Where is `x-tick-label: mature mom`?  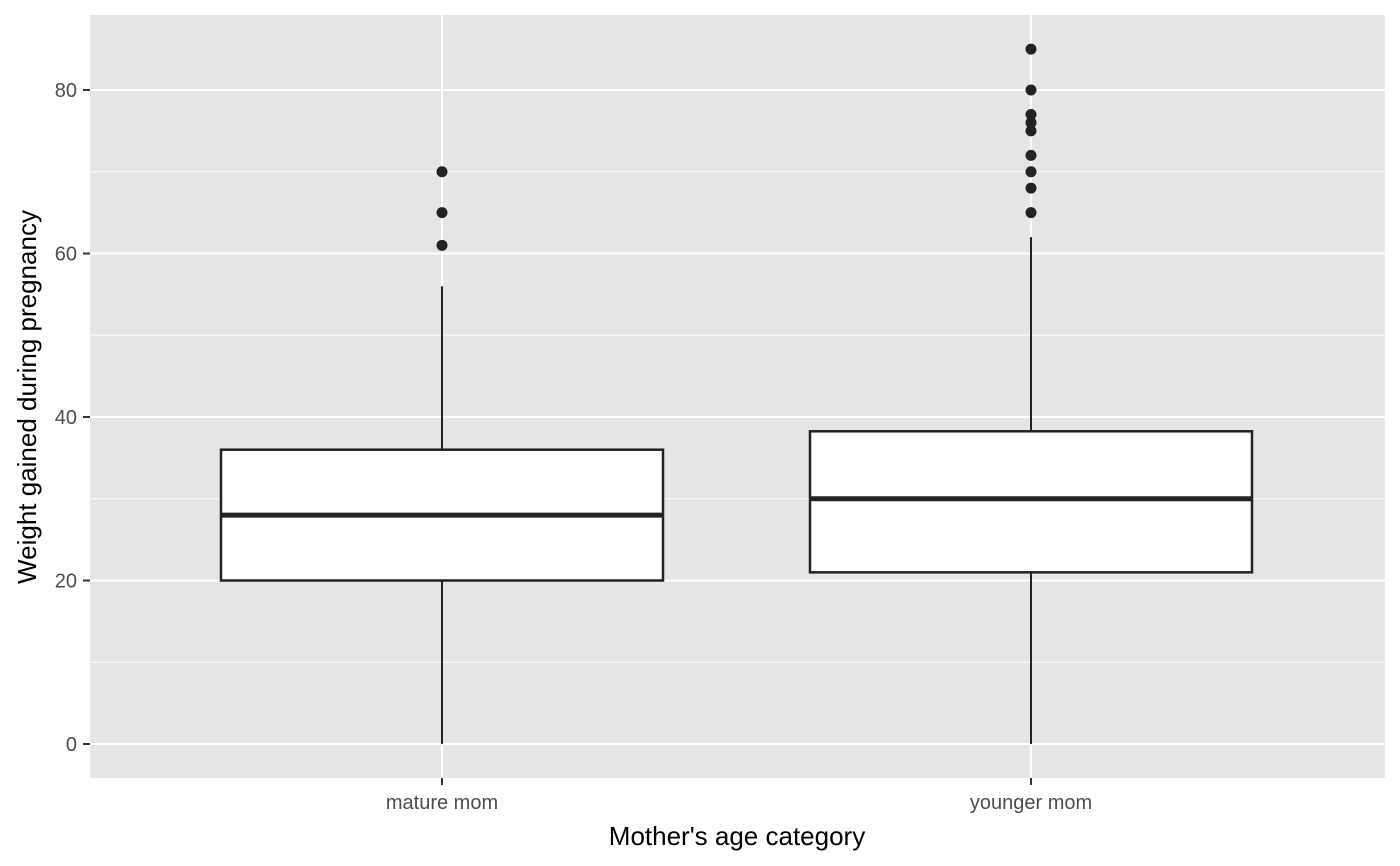
x-tick-label: mature mom is located at coordinates (442, 803).